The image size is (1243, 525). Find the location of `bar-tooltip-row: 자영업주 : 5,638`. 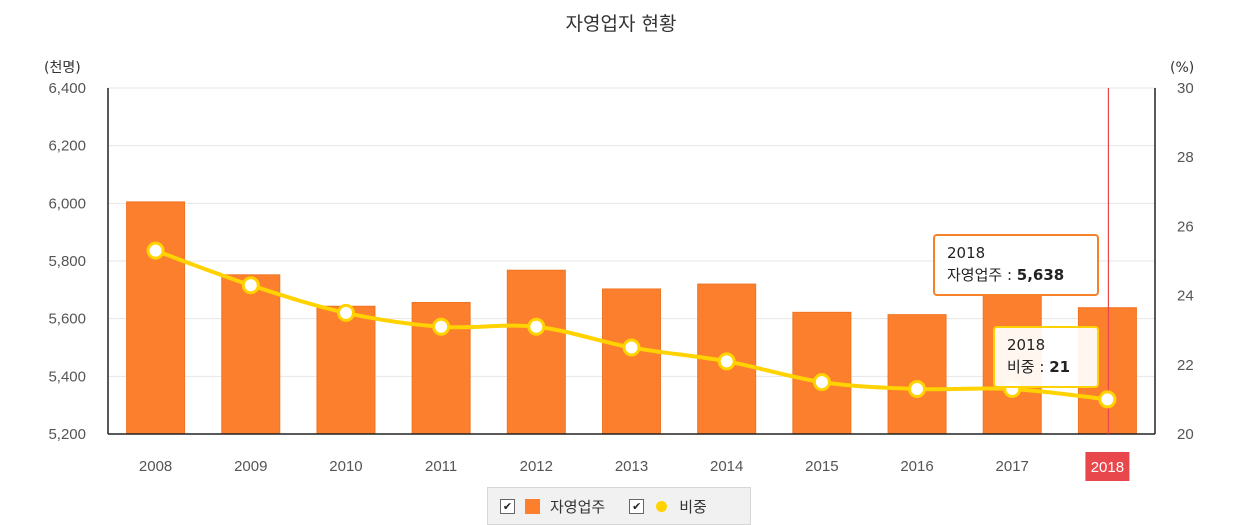

bar-tooltip-row: 자영업주 : 5,638 is located at coordinates (1016, 275).